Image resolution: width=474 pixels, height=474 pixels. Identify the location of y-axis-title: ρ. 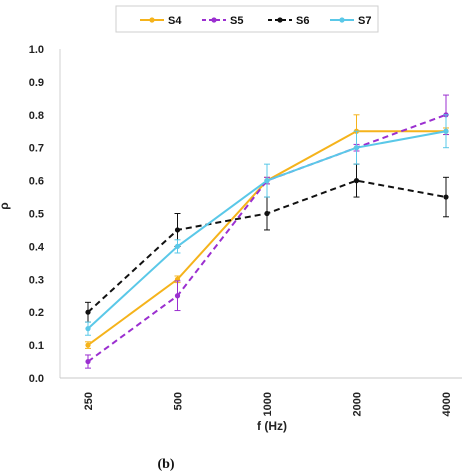
(5, 205).